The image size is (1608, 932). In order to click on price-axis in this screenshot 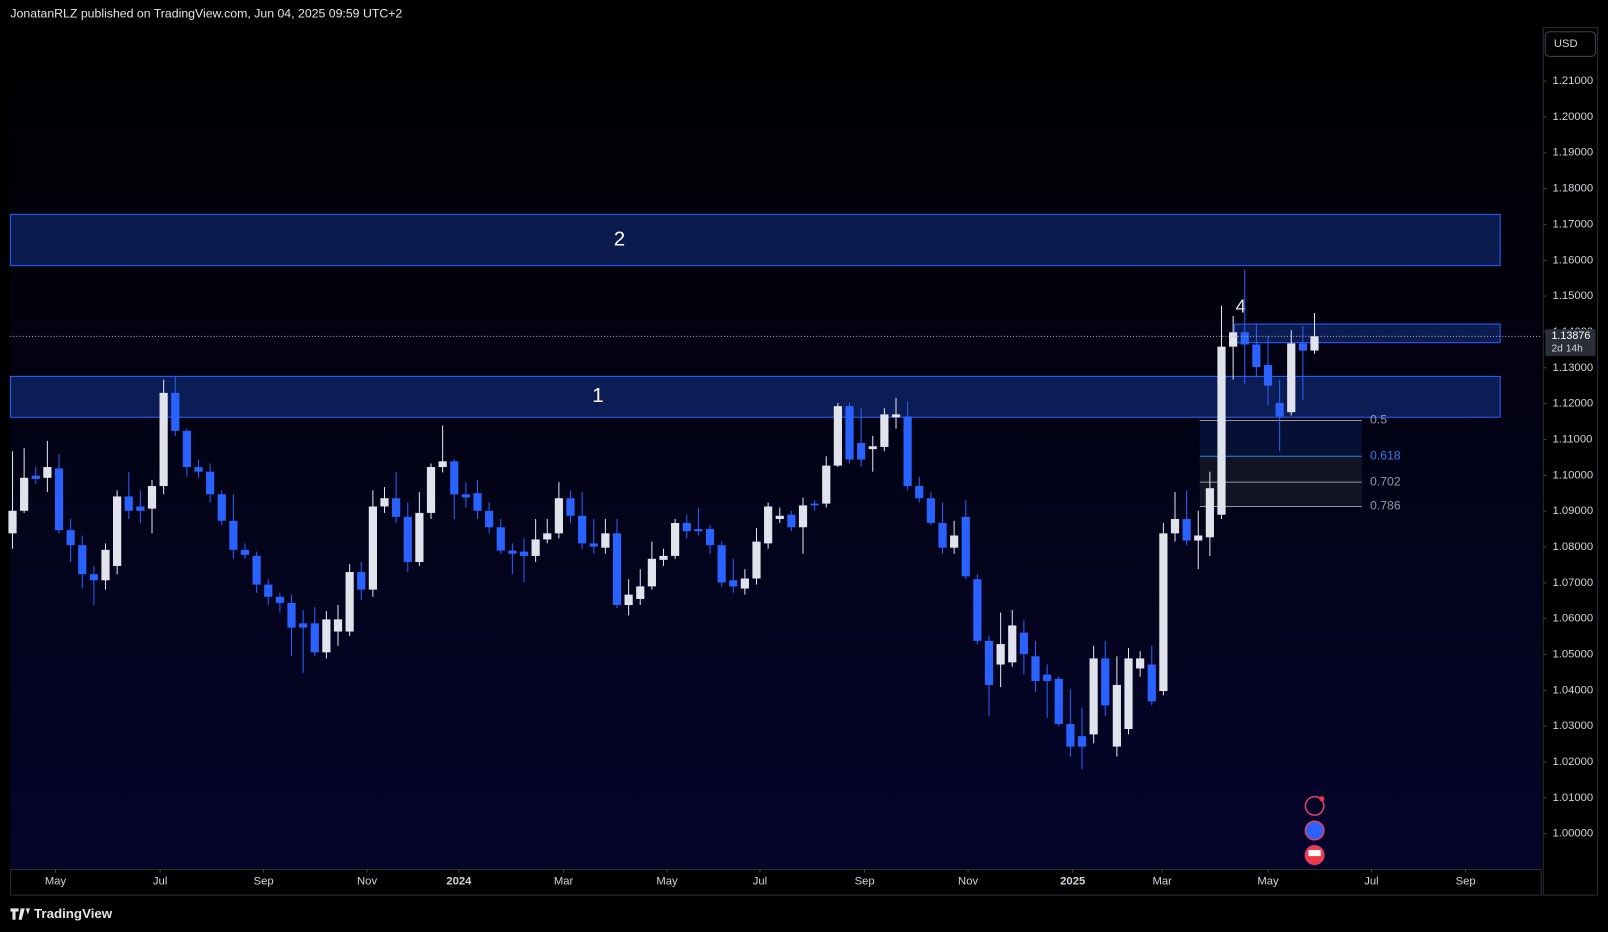, I will do `click(1570, 461)`.